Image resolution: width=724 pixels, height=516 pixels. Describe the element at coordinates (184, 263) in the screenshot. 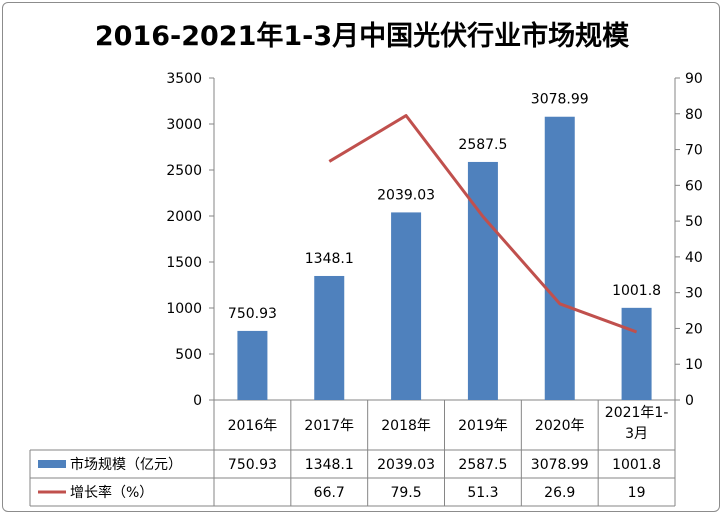

I see `y-left-tick-label: 1500` at that location.